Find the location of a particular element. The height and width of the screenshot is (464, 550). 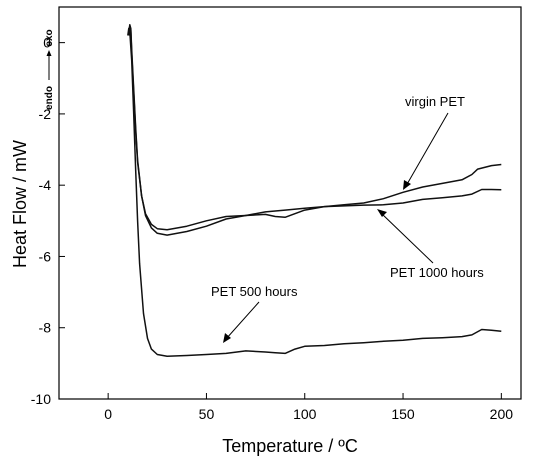

x-tick-label: 150 is located at coordinates (403, 414).